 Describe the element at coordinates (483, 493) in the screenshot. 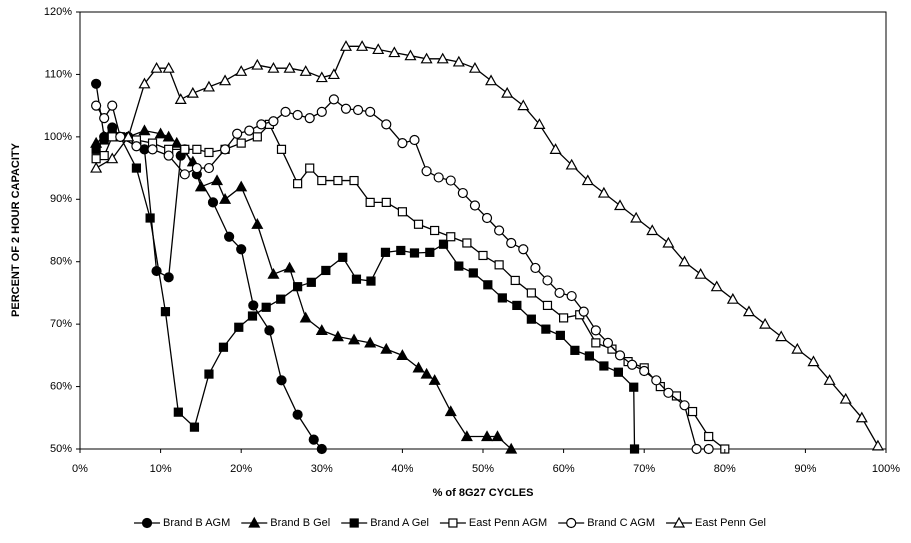

I see `x-axis-label: % of 8G27 CYCLES` at that location.